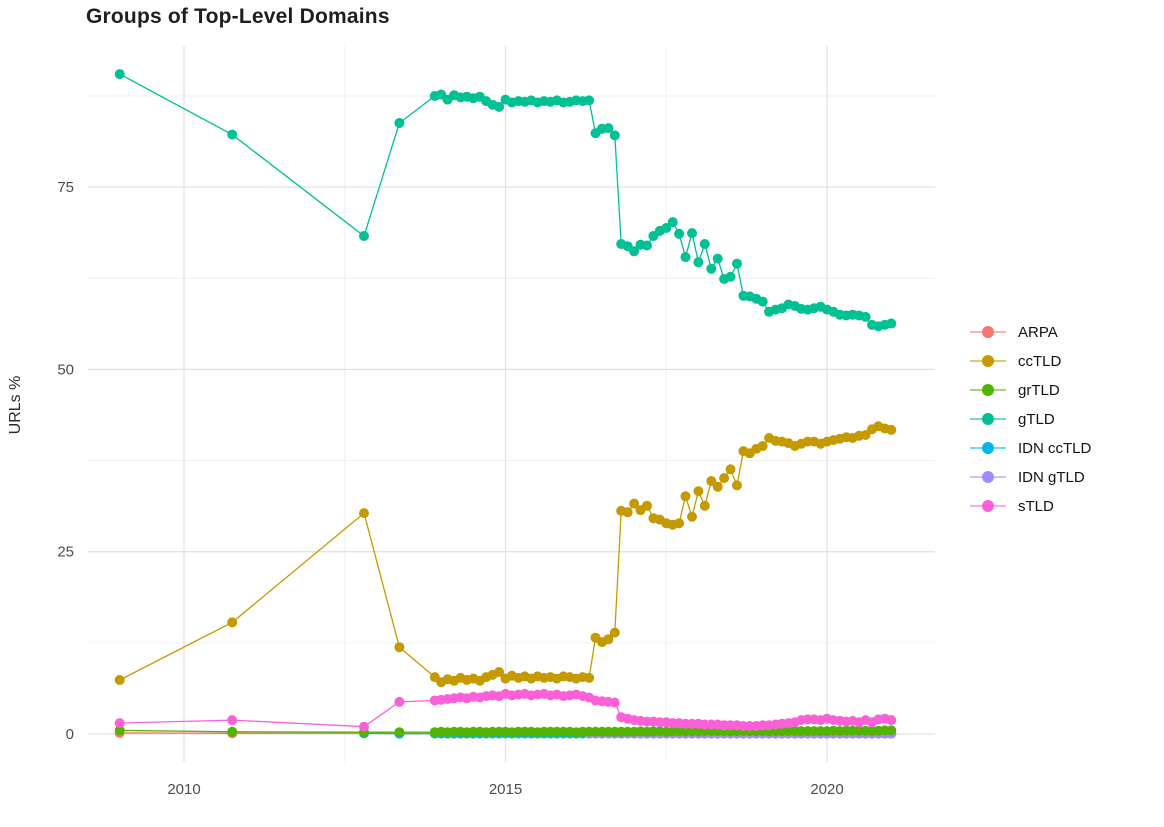 This screenshot has width=1164, height=827. I want to click on legend-label: gTLD, so click(1036, 419).